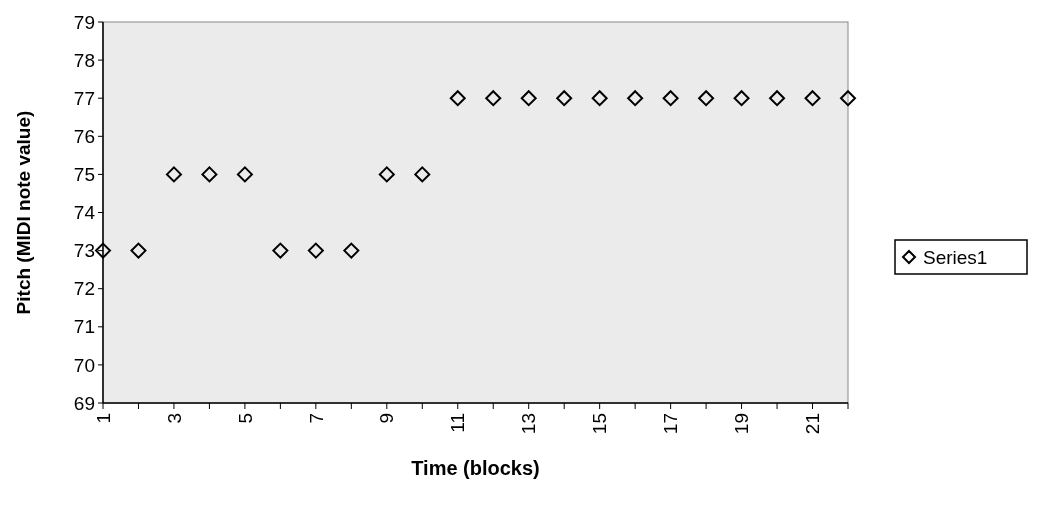 Image resolution: width=1038 pixels, height=506 pixels. Describe the element at coordinates (84, 60) in the screenshot. I see `y-tick-label: 78` at that location.